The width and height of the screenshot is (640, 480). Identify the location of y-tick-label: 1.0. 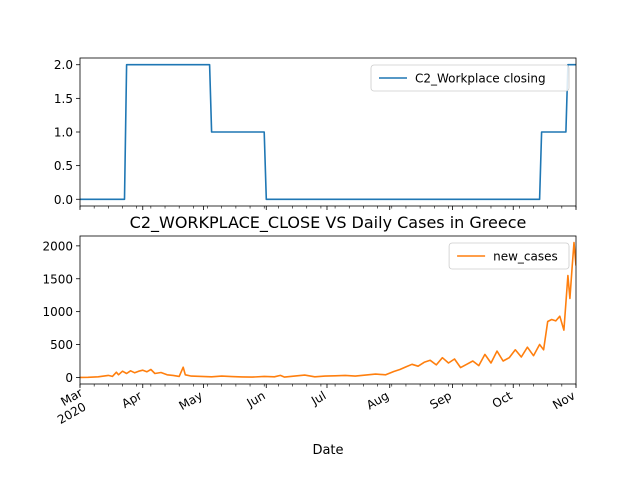
(63, 133).